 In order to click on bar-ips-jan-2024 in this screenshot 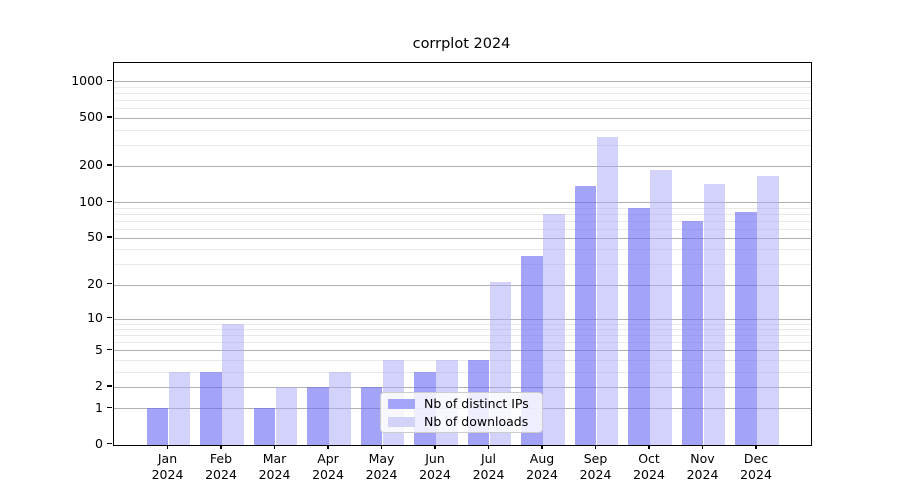, I will do `click(157, 426)`.